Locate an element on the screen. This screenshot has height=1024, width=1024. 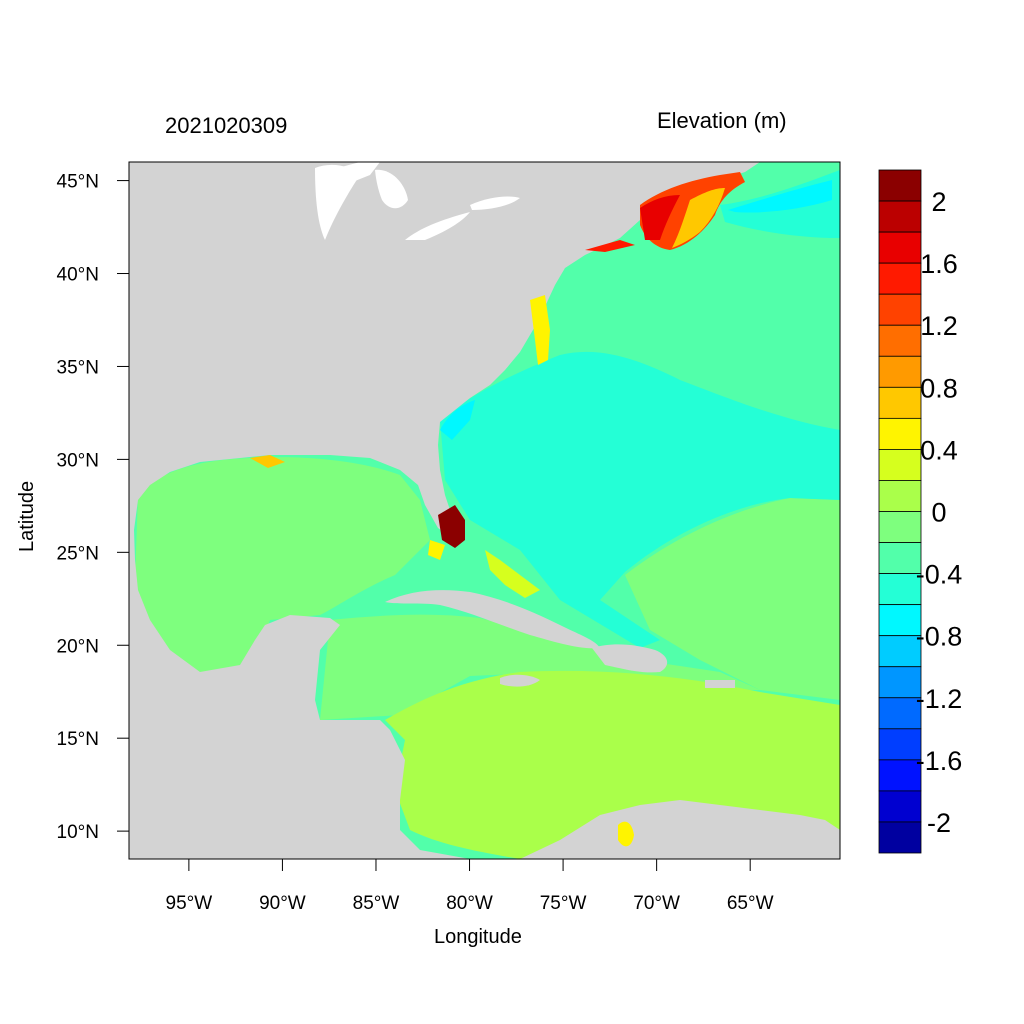
lon-tick-label: 75°W is located at coordinates (563, 903).